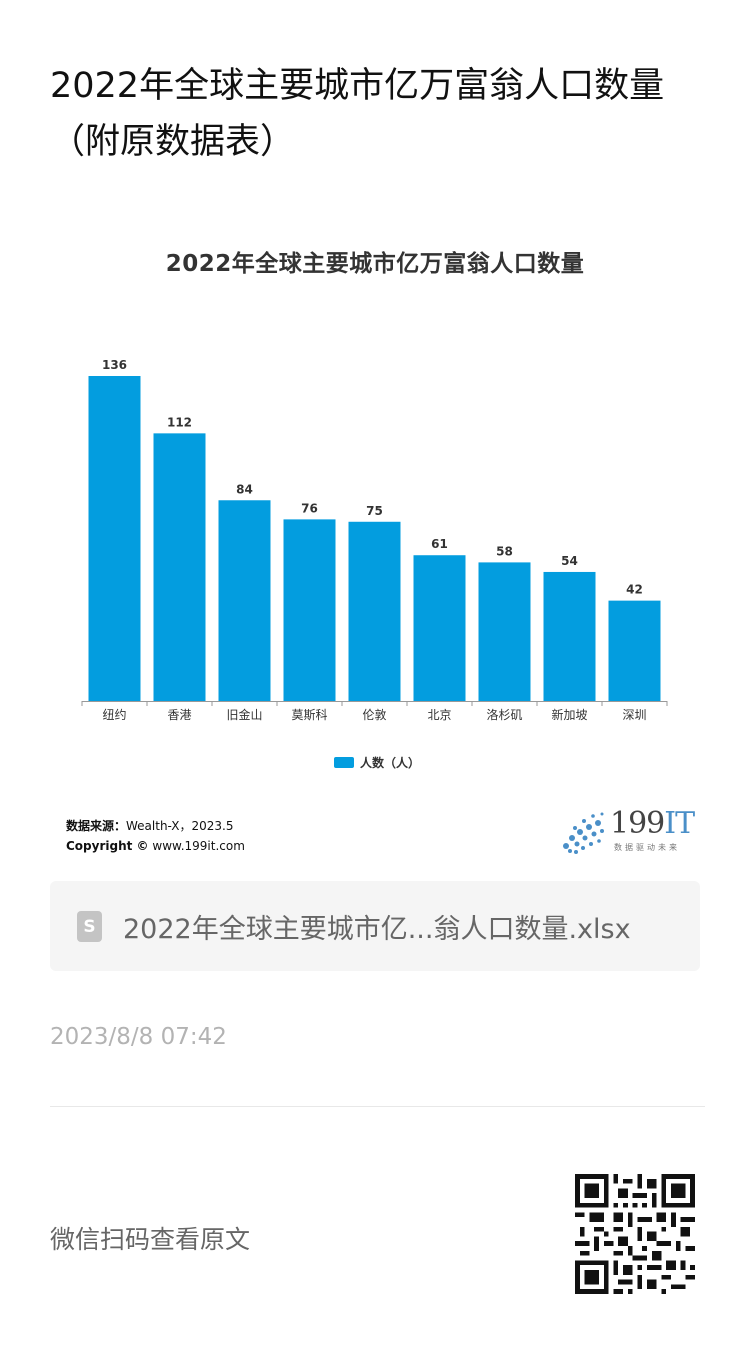  I want to click on bar-伦敦, so click(374, 611).